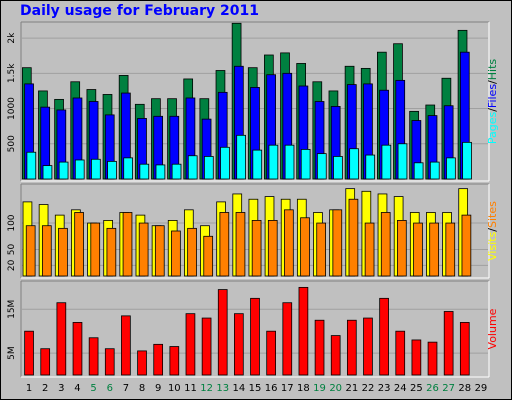 Image resolution: width=512 pixels, height=400 pixels. What do you see at coordinates (222, 388) in the screenshot?
I see `day-label-13: 13` at bounding box center [222, 388].